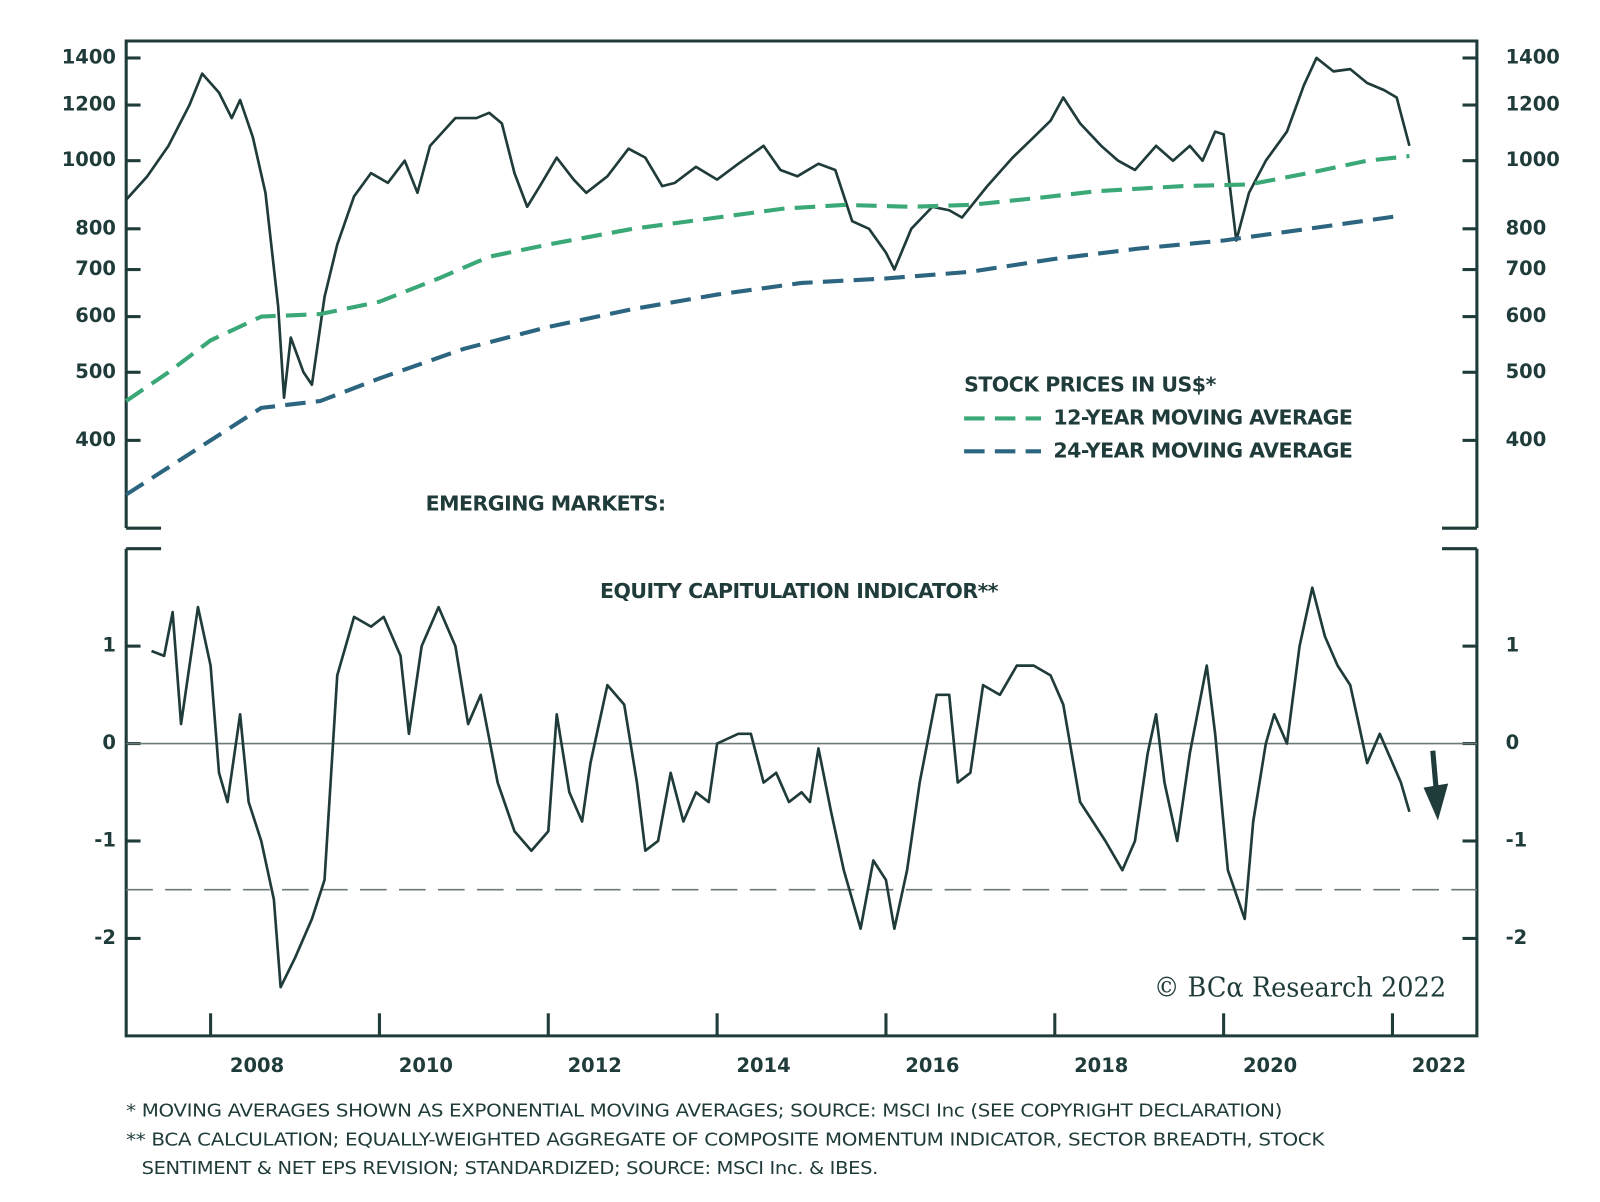  I want to click on arrow-head, so click(1436, 802).